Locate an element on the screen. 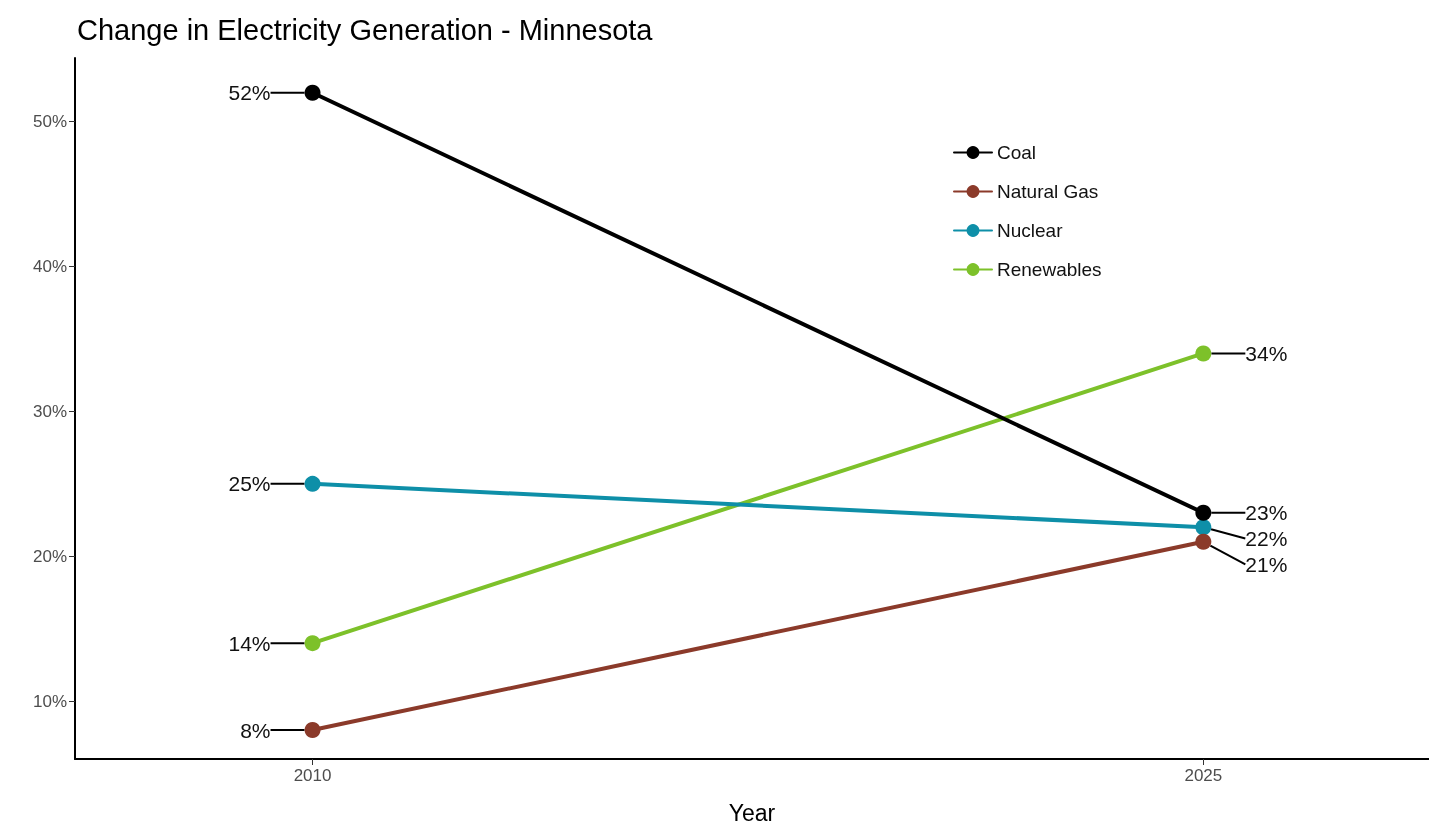 The image size is (1437, 837). legend-label: Natural Gas is located at coordinates (1048, 191).